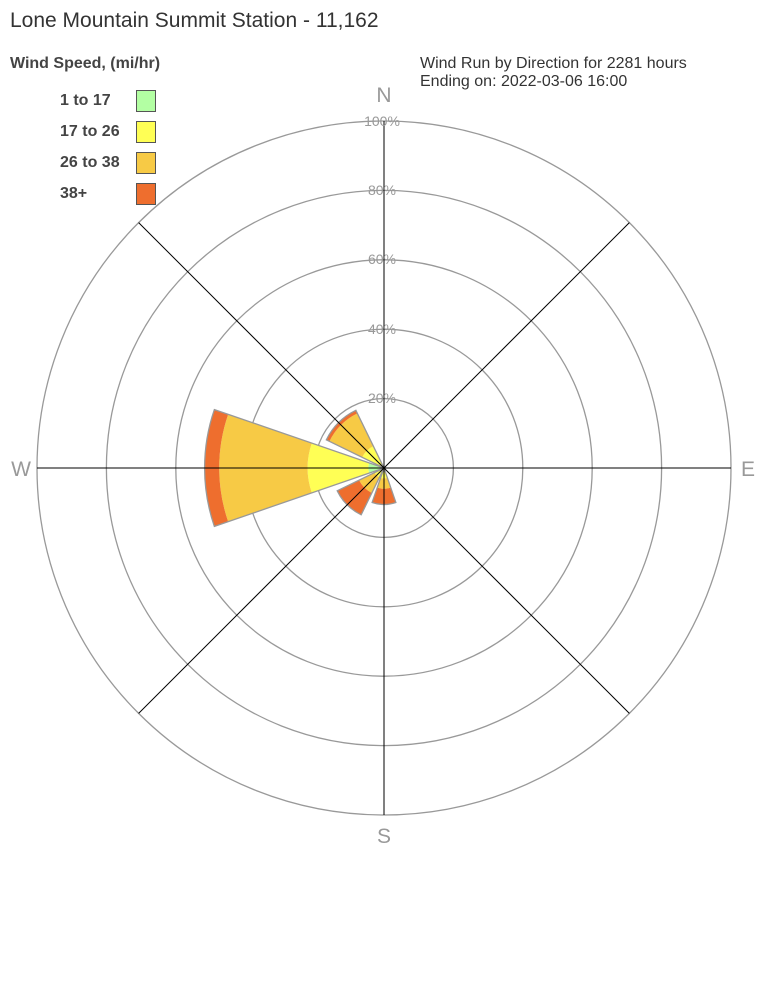 The image size is (768, 1008). I want to click on radial-tick-label: 40%, so click(382, 329).